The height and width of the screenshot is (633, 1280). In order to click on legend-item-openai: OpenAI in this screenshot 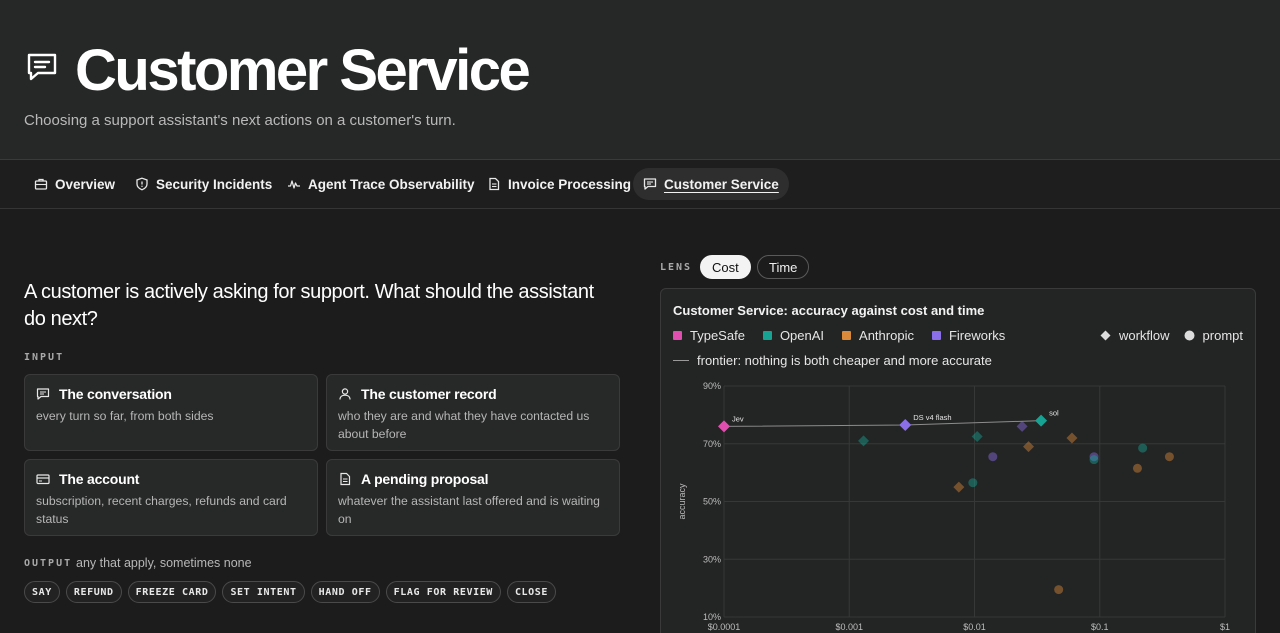, I will do `click(793, 335)`.